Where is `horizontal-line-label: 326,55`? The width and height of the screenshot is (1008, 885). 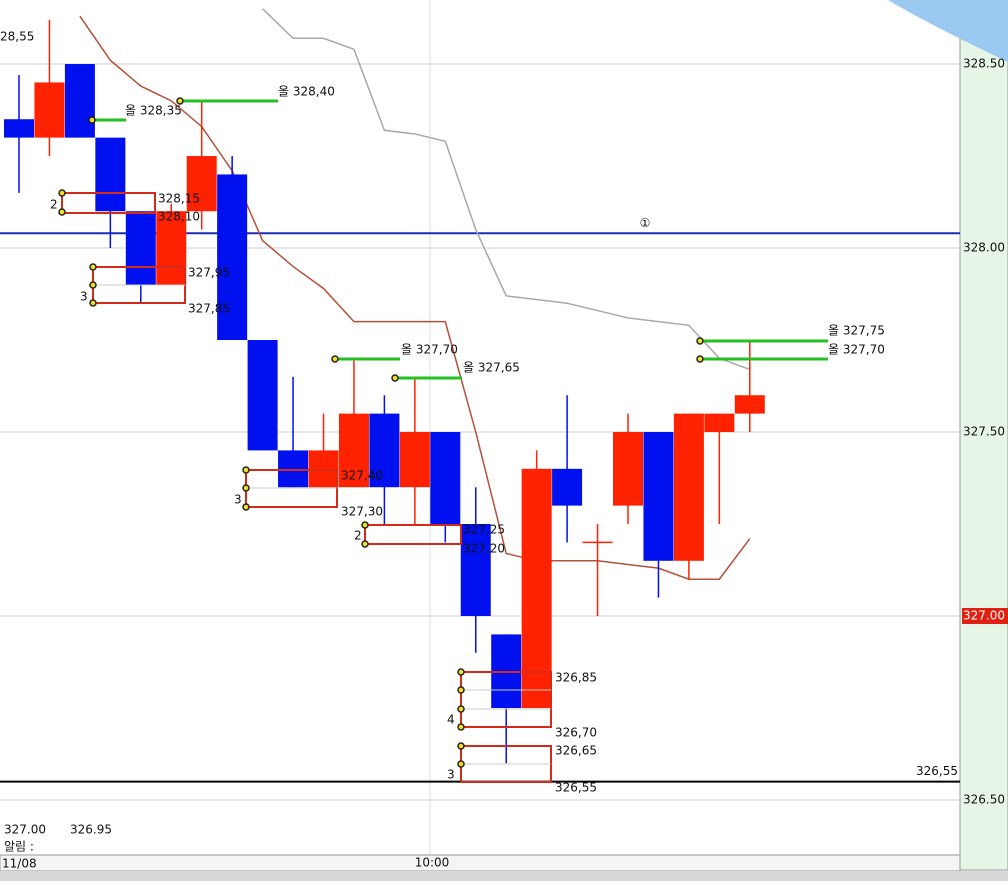 horizontal-line-label: 326,55 is located at coordinates (937, 771).